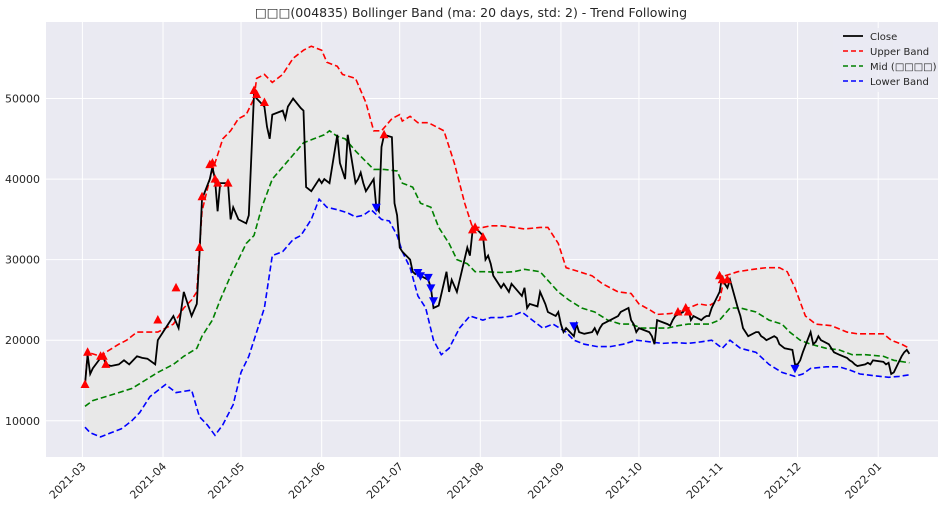 Image resolution: width=945 pixels, height=508 pixels. Describe the element at coordinates (22, 340) in the screenshot. I see `y-tick-label: 20000` at that location.